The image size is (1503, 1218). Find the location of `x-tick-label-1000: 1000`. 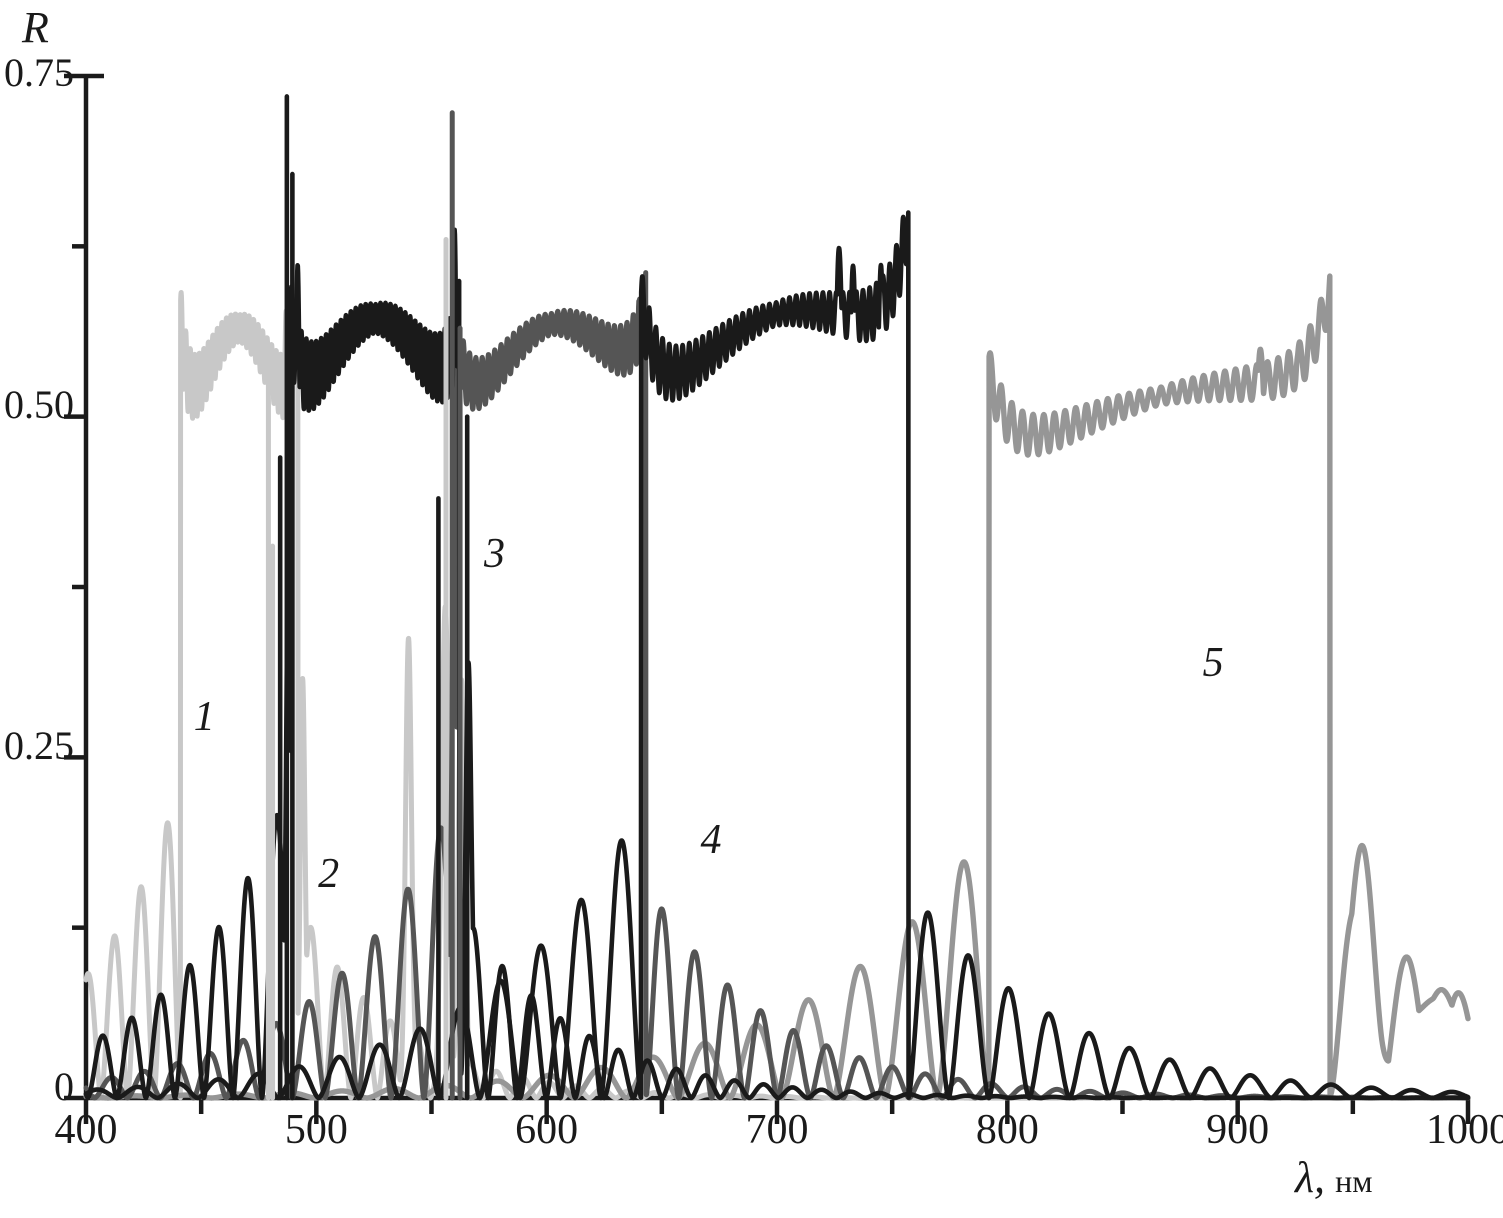

x-tick-label-1000: 1000 is located at coordinates (1464, 1130).